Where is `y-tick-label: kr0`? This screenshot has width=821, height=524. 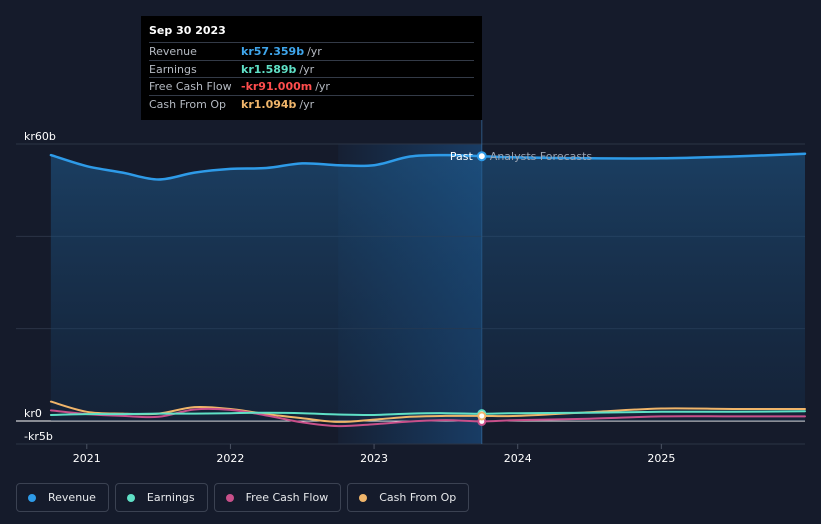 y-tick-label: kr0 is located at coordinates (33, 413).